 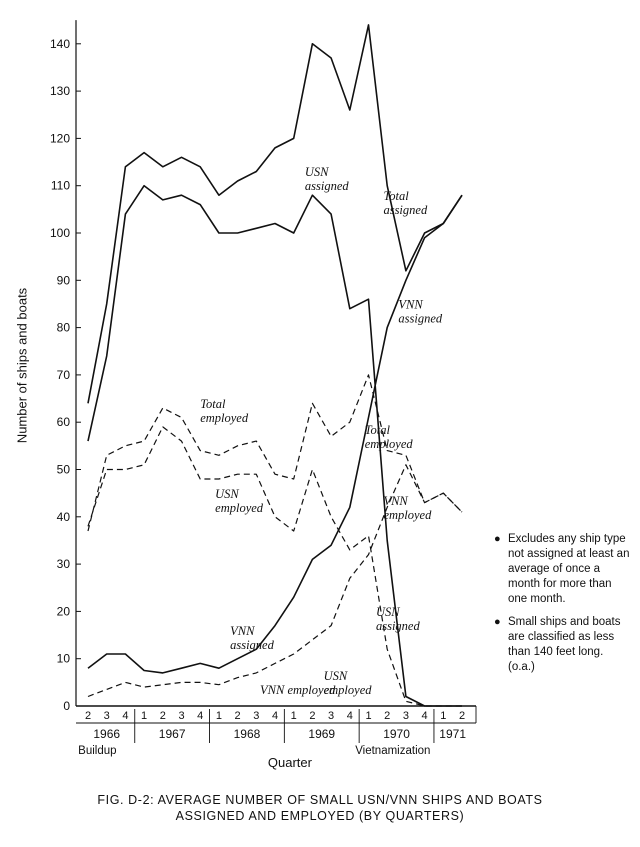 I want to click on year-label: 1966, so click(x=106, y=734).